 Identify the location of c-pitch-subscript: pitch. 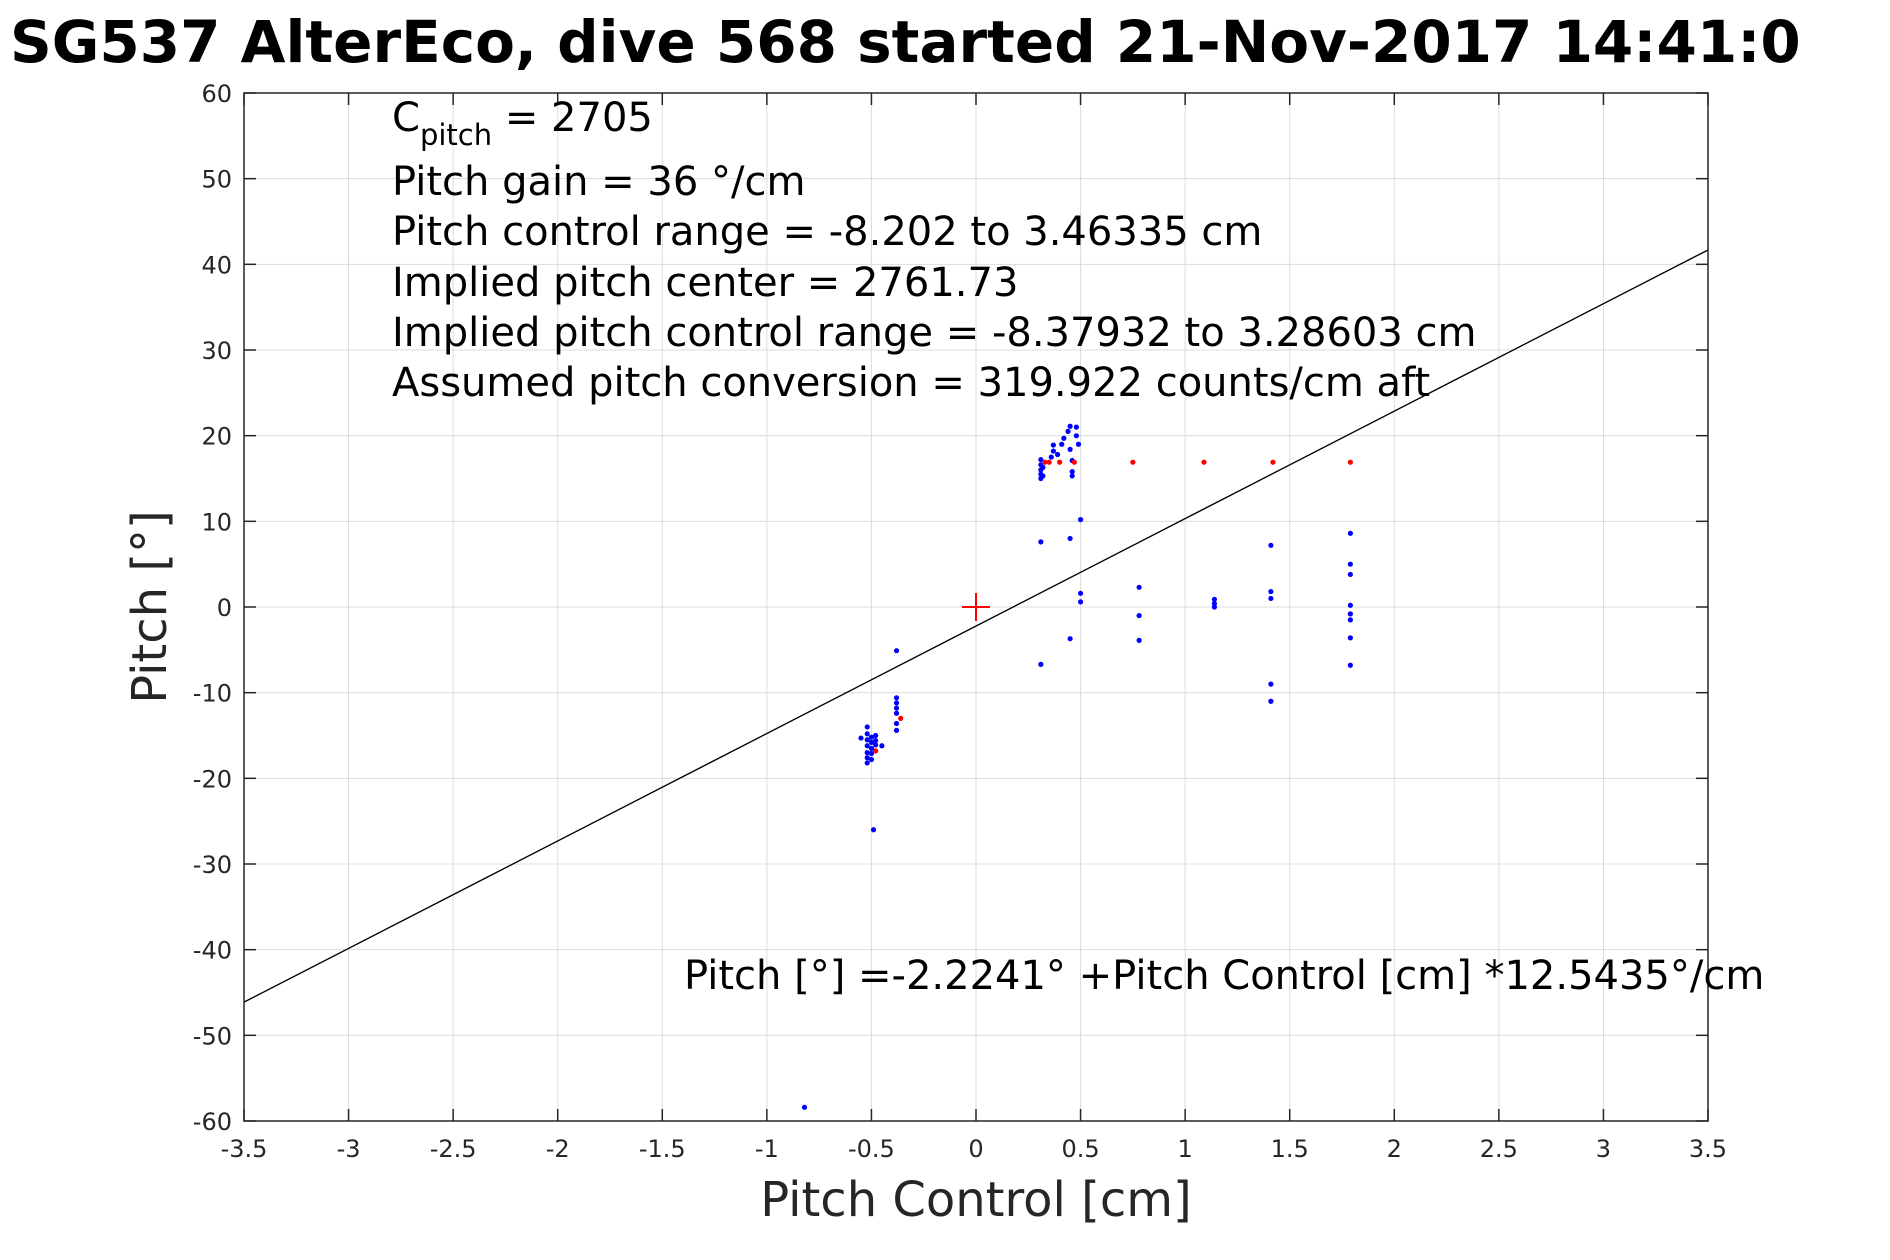
(456, 135).